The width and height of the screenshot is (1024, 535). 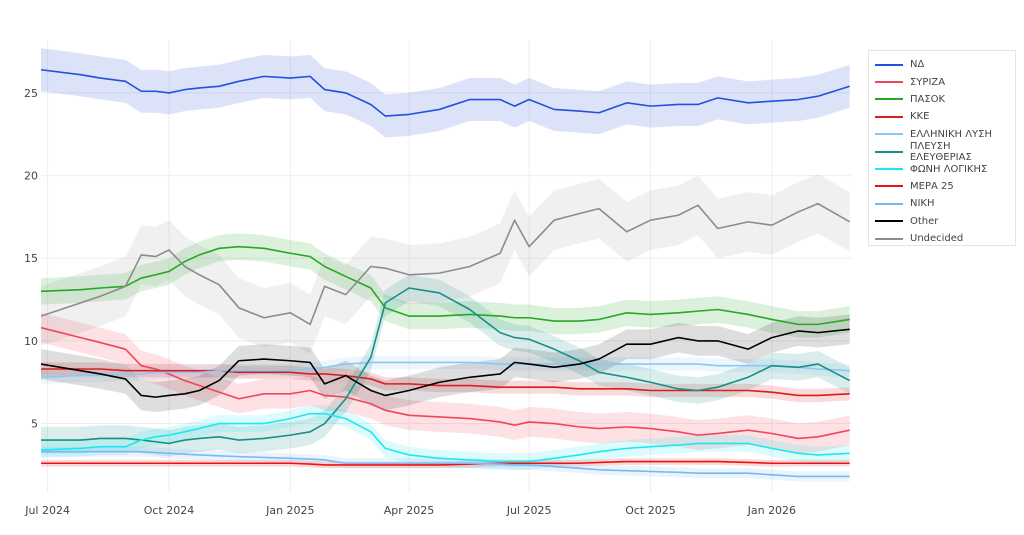 I want to click on y-tick-label: 5, so click(x=34, y=424).